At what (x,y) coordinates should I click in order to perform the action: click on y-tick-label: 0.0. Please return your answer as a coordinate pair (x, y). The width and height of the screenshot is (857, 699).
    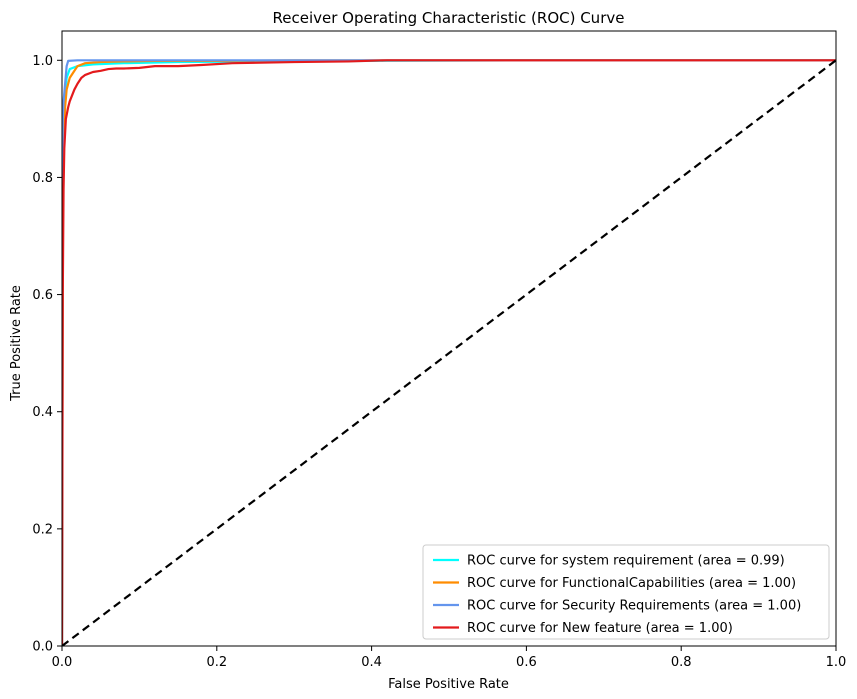
    Looking at the image, I should click on (42, 647).